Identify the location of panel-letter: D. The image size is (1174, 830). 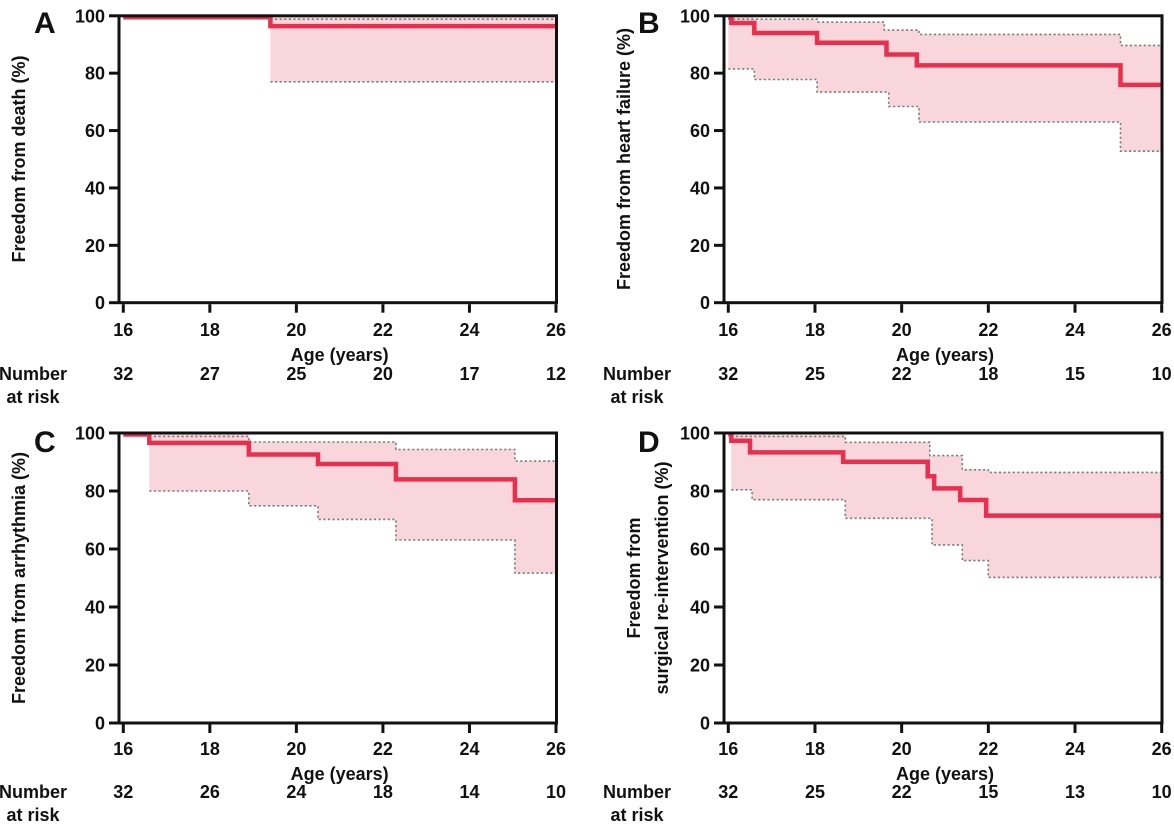
(649, 442).